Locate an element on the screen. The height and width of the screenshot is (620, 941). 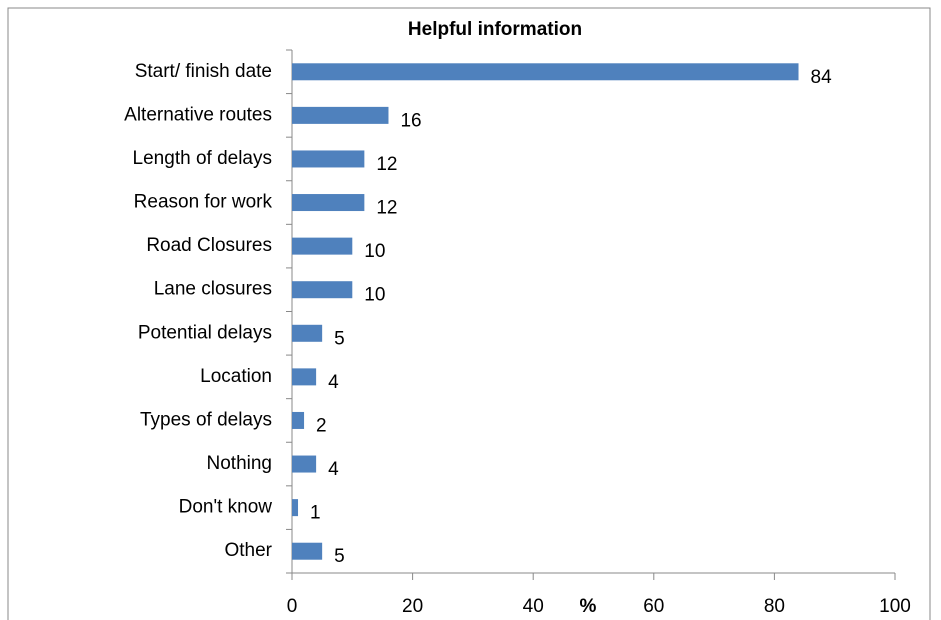
y-tick-label: Potential delays is located at coordinates (205, 332).